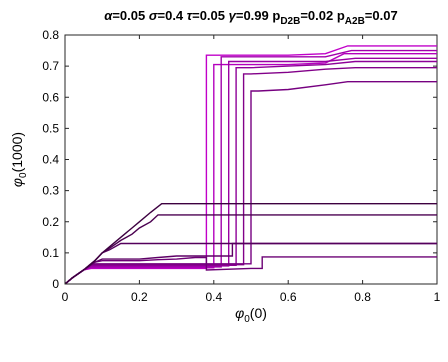 This screenshot has width=448, height=362. I want to click on x-tick-label: 0.6, so click(288, 297).